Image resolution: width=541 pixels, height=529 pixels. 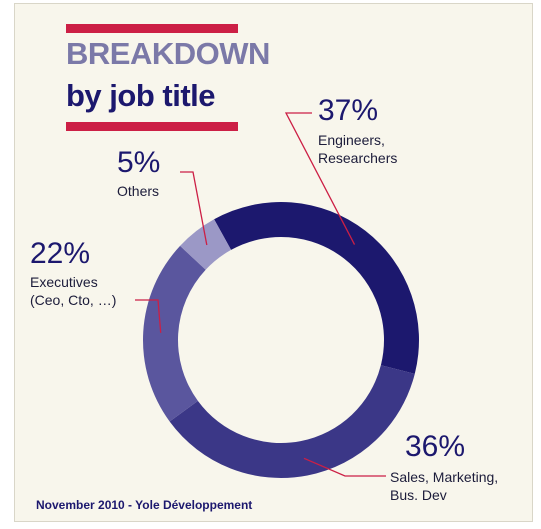 What do you see at coordinates (73, 300) in the screenshot?
I see `slice-label-executives-line2: (Ceo, Cto, …)` at bounding box center [73, 300].